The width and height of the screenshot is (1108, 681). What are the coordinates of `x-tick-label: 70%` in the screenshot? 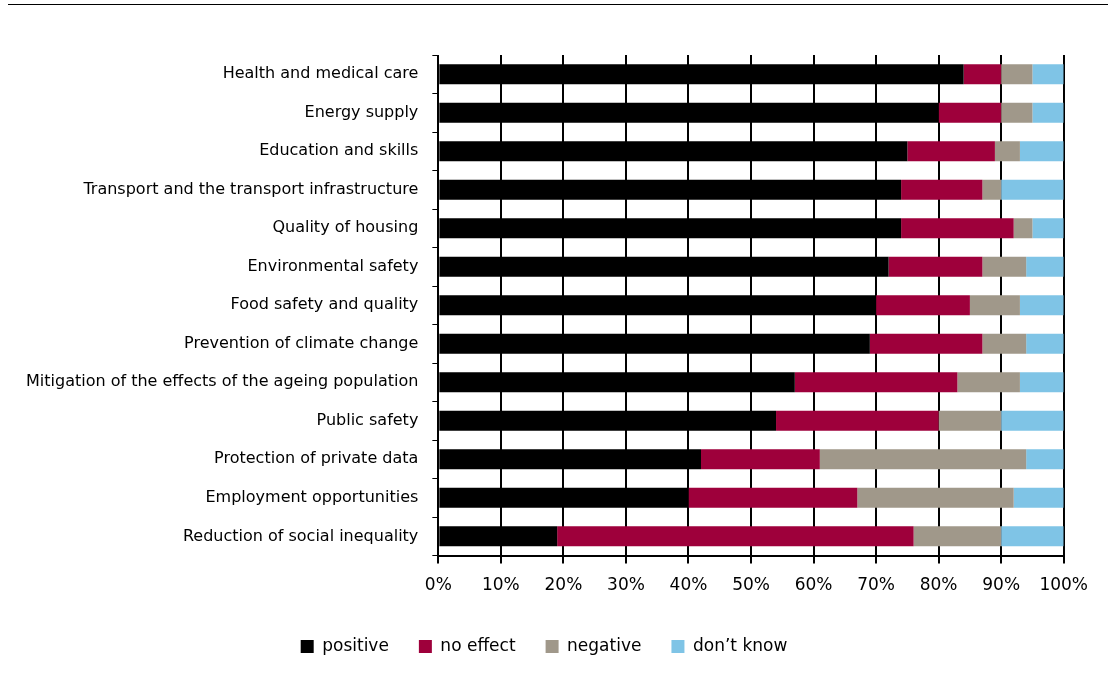 It's located at (876, 584).